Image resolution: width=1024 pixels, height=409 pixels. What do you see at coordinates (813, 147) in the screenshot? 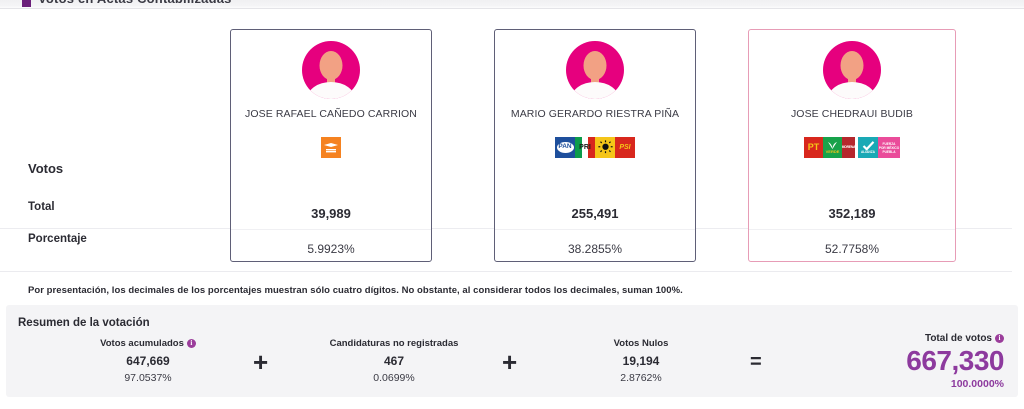
I see `party-logo-pt: PT` at bounding box center [813, 147].